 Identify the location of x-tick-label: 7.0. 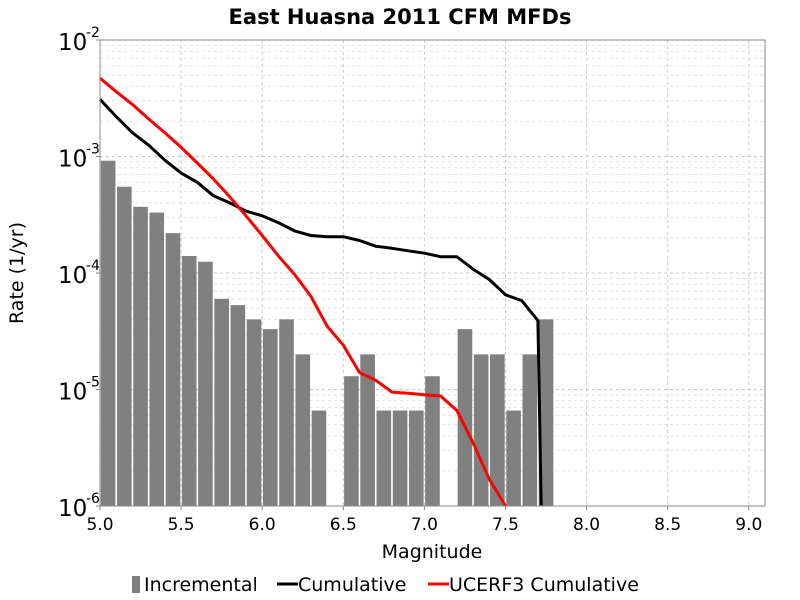
(424, 525).